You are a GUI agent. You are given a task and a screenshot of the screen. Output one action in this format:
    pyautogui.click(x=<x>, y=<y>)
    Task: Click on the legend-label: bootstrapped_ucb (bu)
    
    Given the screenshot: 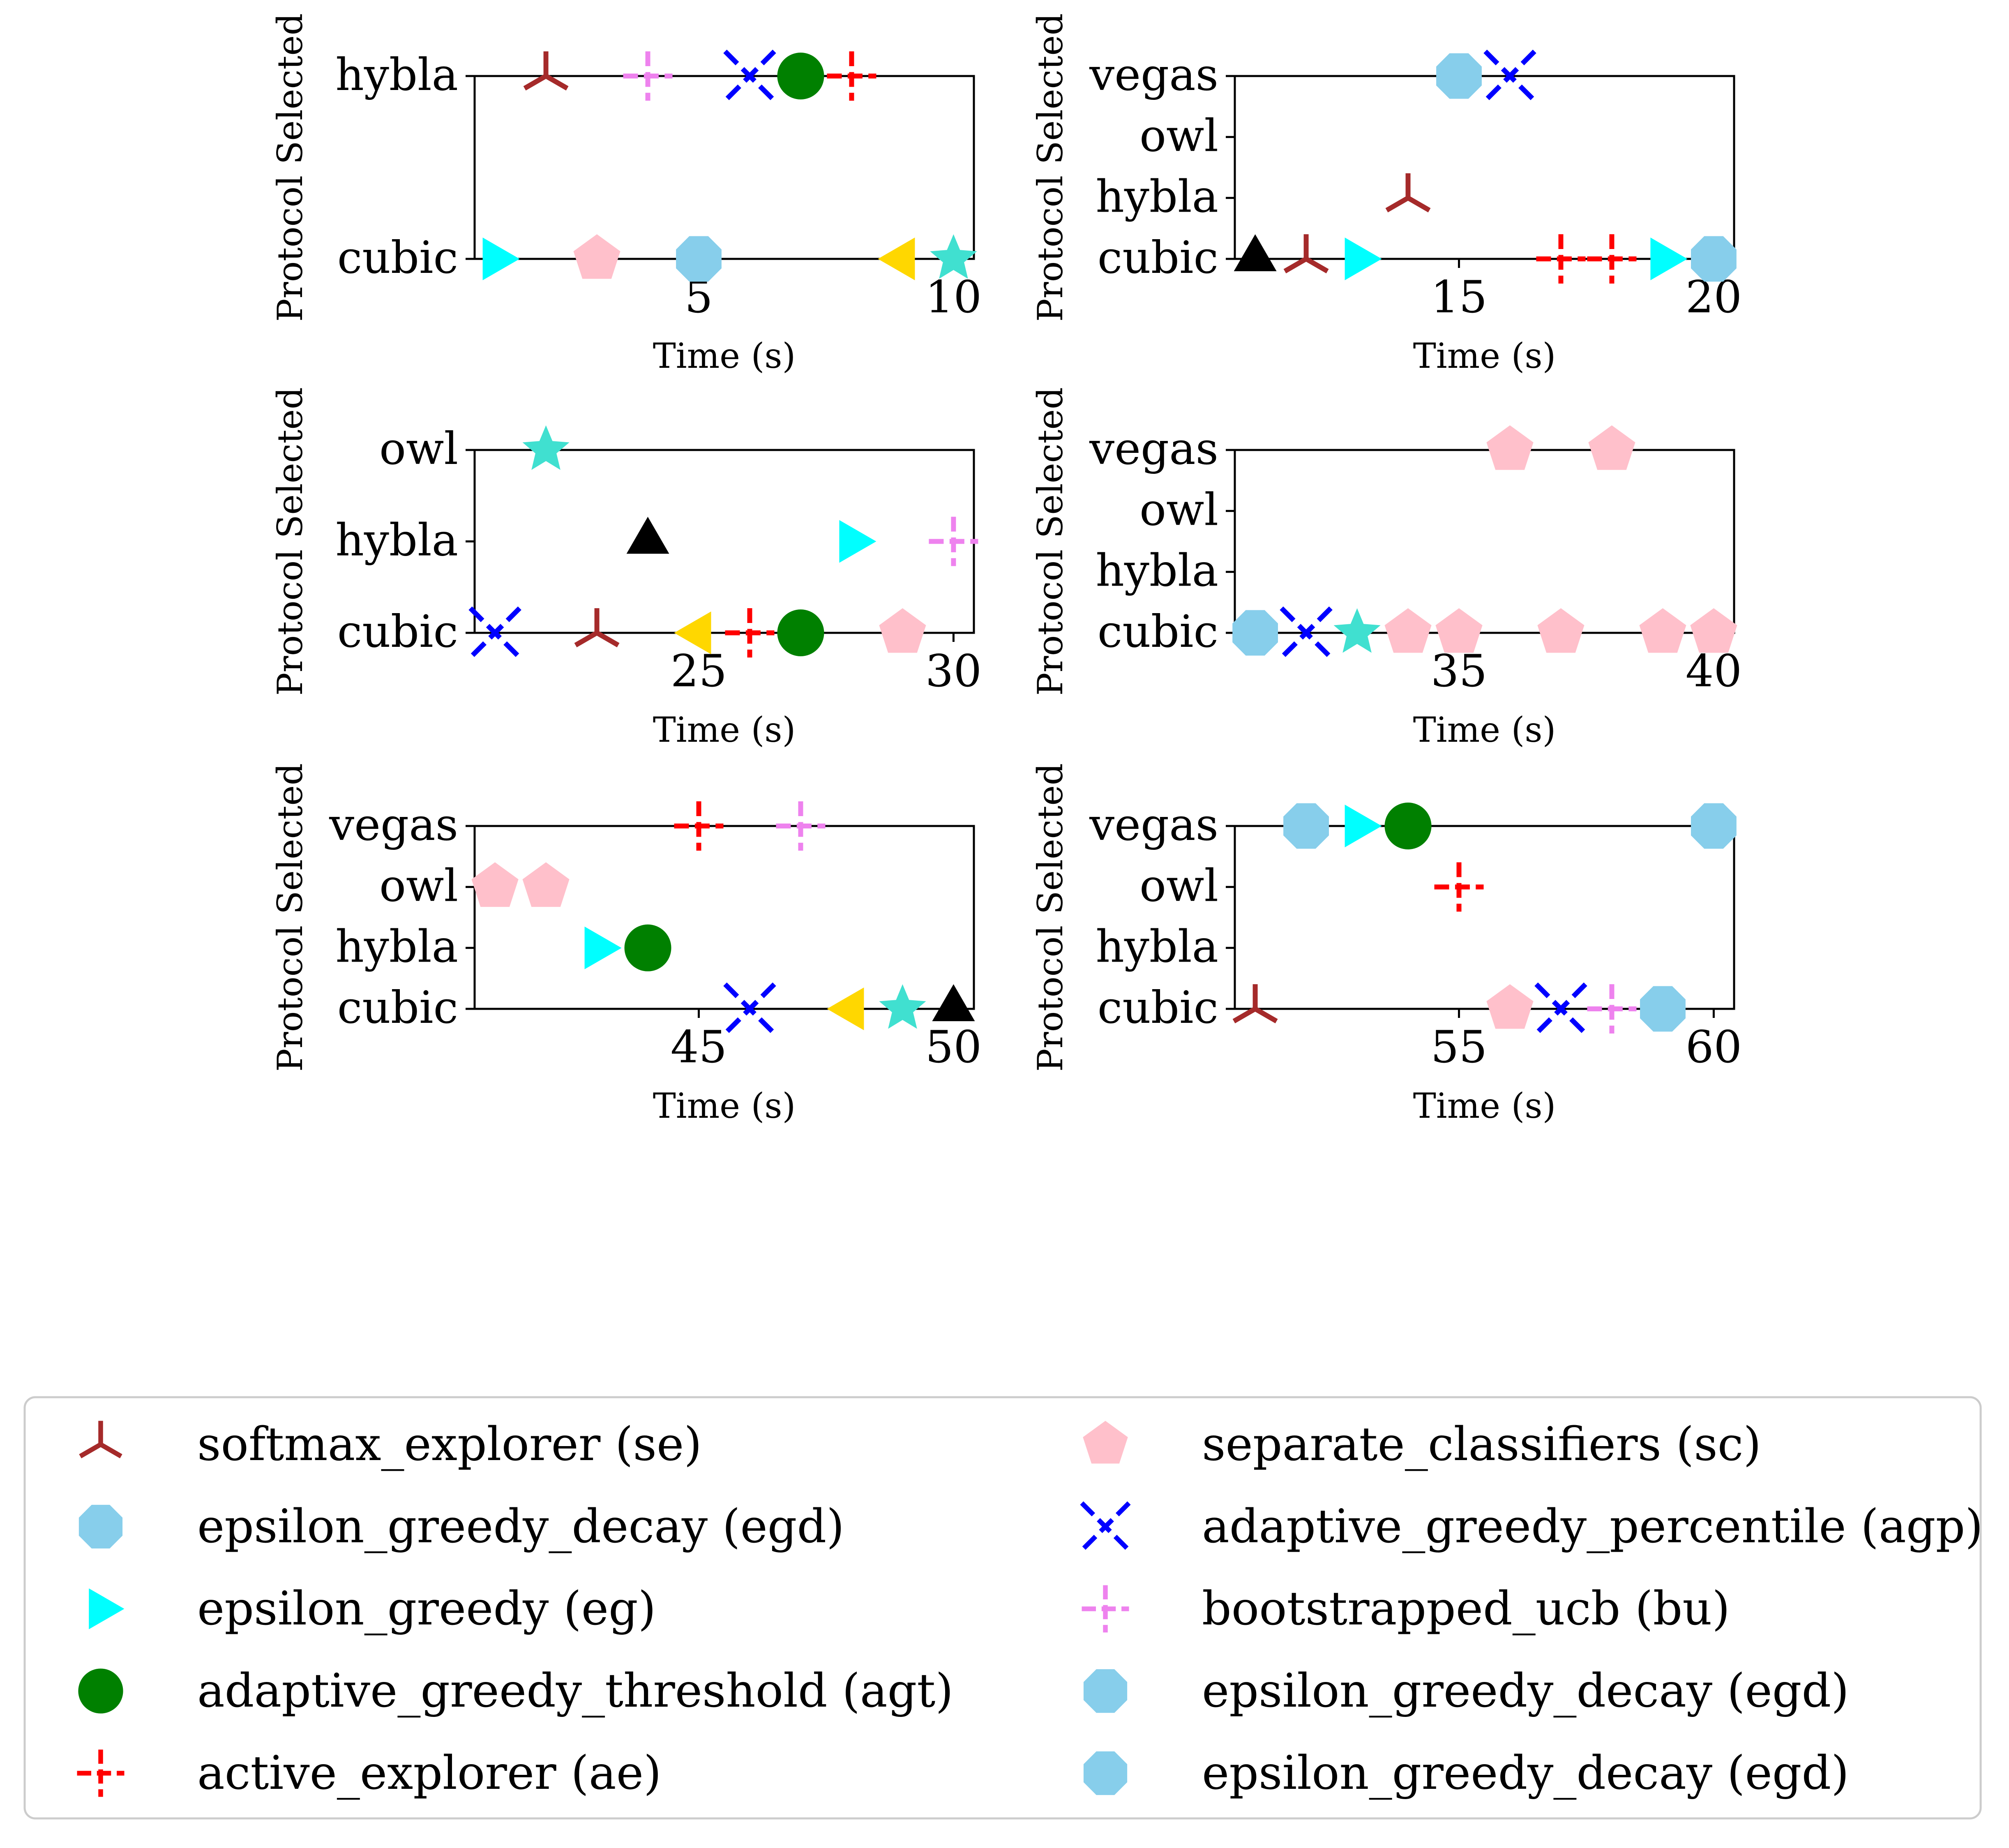 What is the action you would take?
    pyautogui.click(x=1466, y=1609)
    